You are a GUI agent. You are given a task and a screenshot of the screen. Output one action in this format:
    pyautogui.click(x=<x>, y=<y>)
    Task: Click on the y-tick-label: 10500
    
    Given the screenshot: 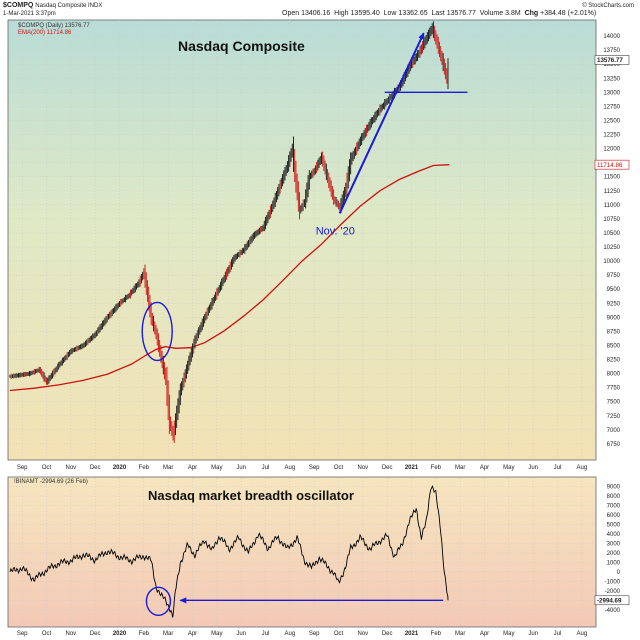 What is the action you would take?
    pyautogui.click(x=611, y=234)
    